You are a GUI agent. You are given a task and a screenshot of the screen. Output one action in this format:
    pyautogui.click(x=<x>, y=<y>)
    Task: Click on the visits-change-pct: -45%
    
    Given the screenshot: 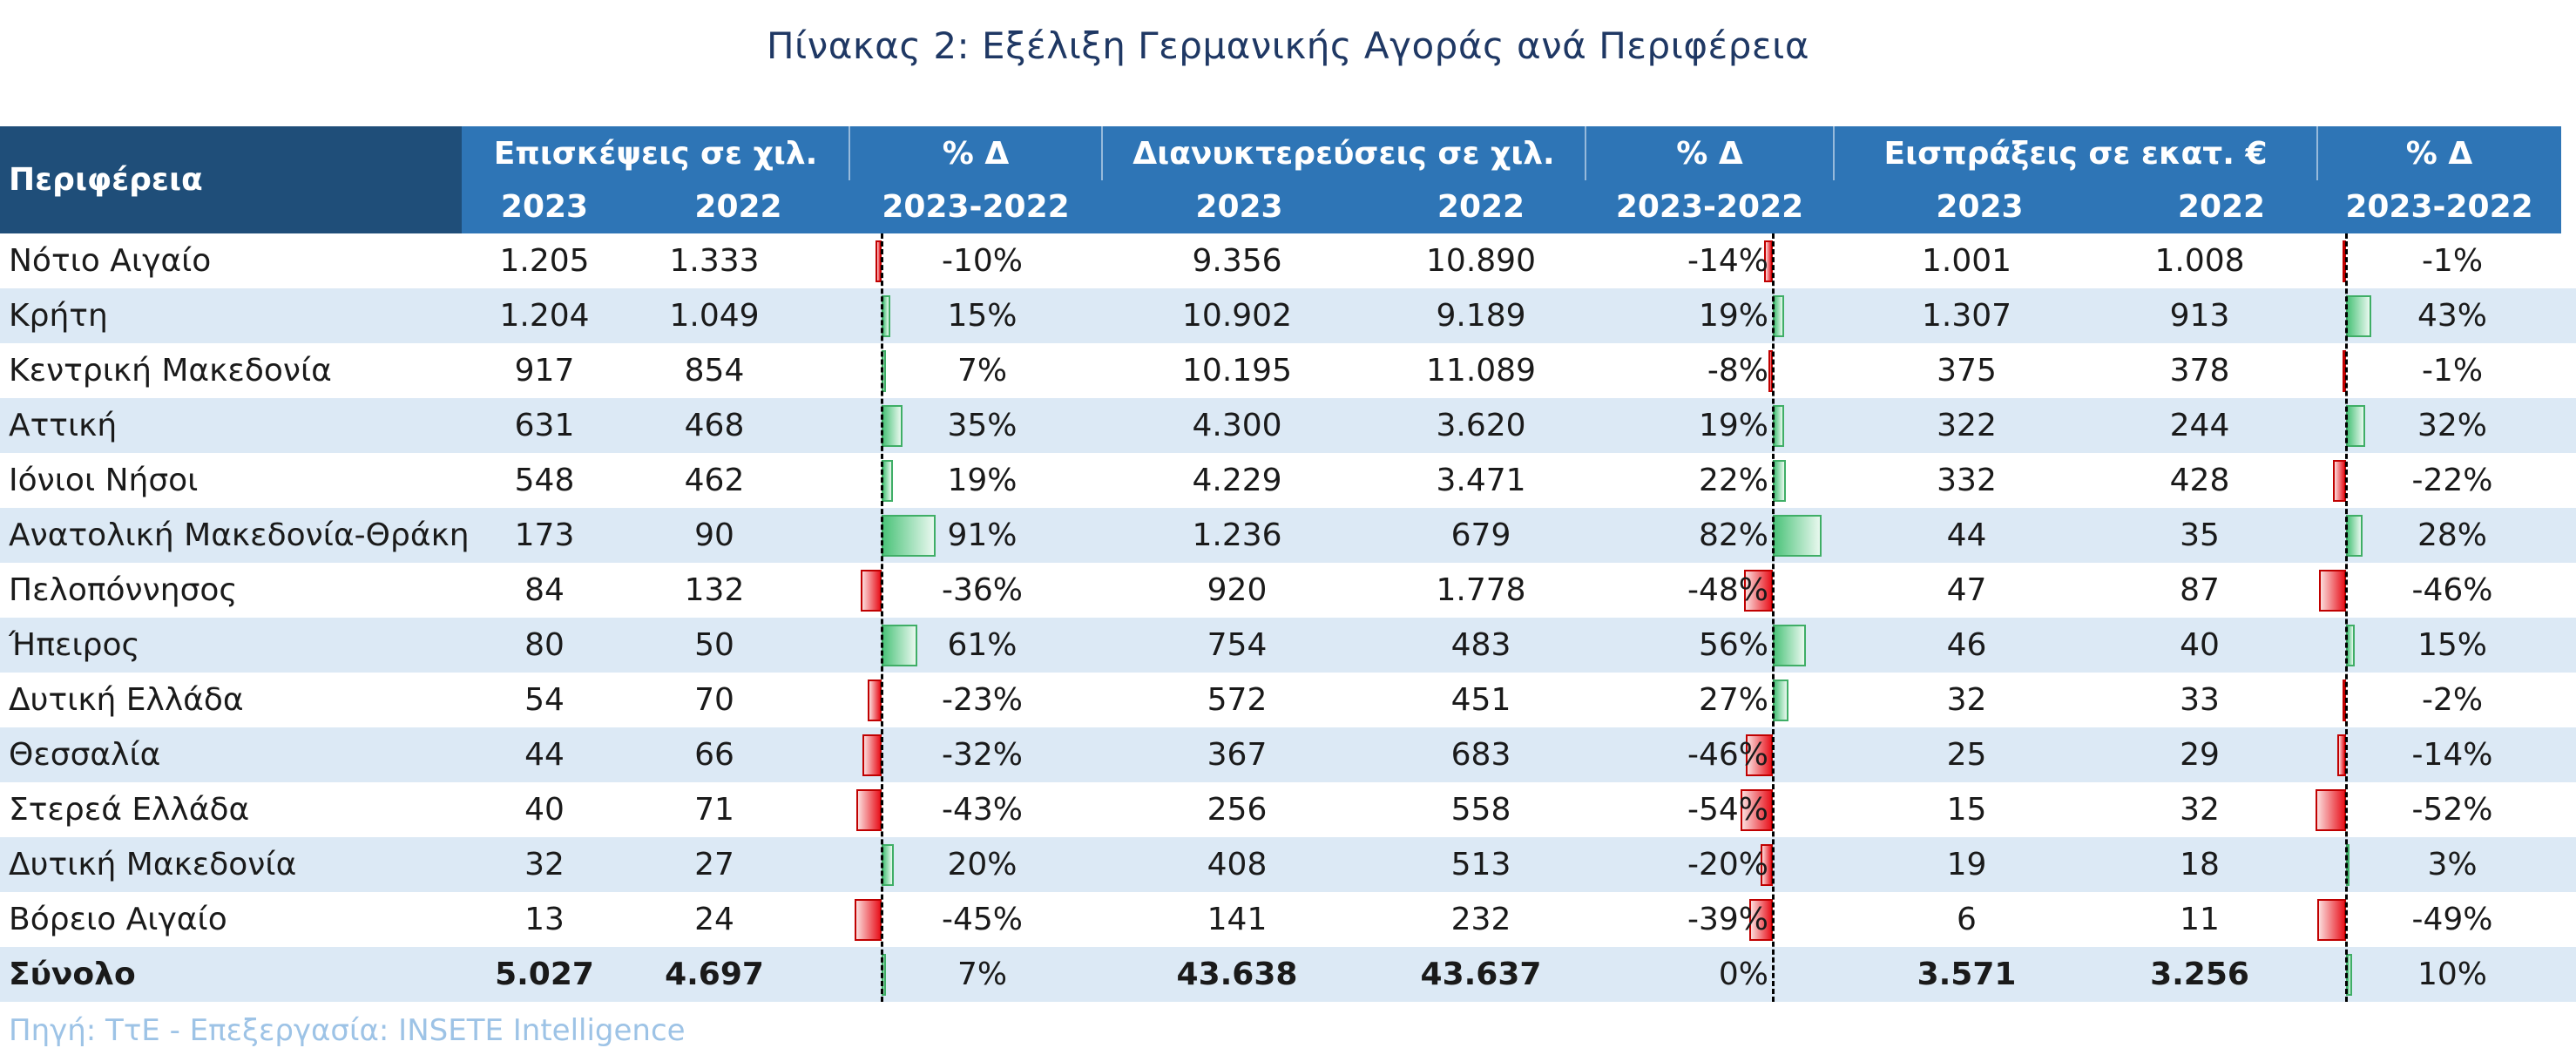 What is the action you would take?
    pyautogui.click(x=982, y=919)
    